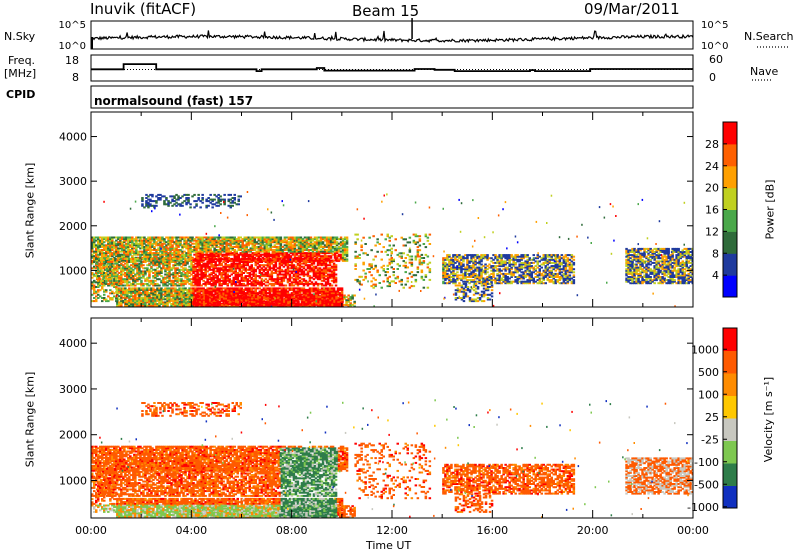 This screenshot has width=800, height=554. Describe the element at coordinates (392, 530) in the screenshot. I see `x-tick-label: 12:00` at that location.